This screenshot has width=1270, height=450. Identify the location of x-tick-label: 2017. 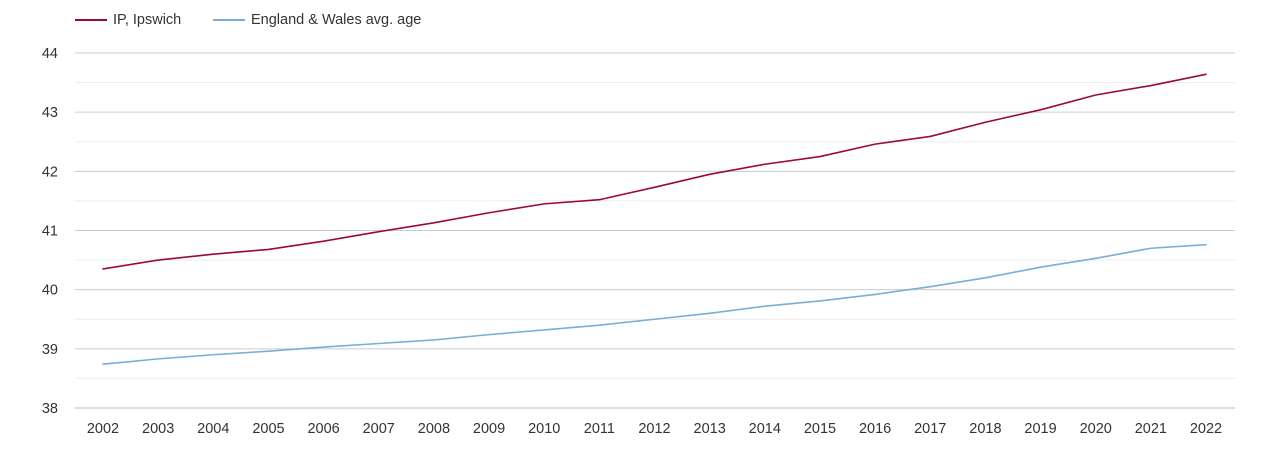
(930, 429).